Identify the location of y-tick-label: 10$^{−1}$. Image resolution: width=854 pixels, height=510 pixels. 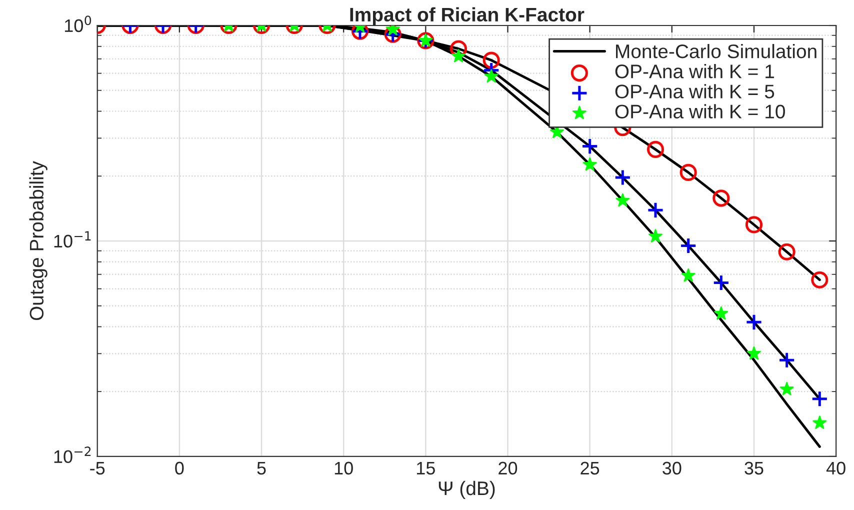
(72, 239).